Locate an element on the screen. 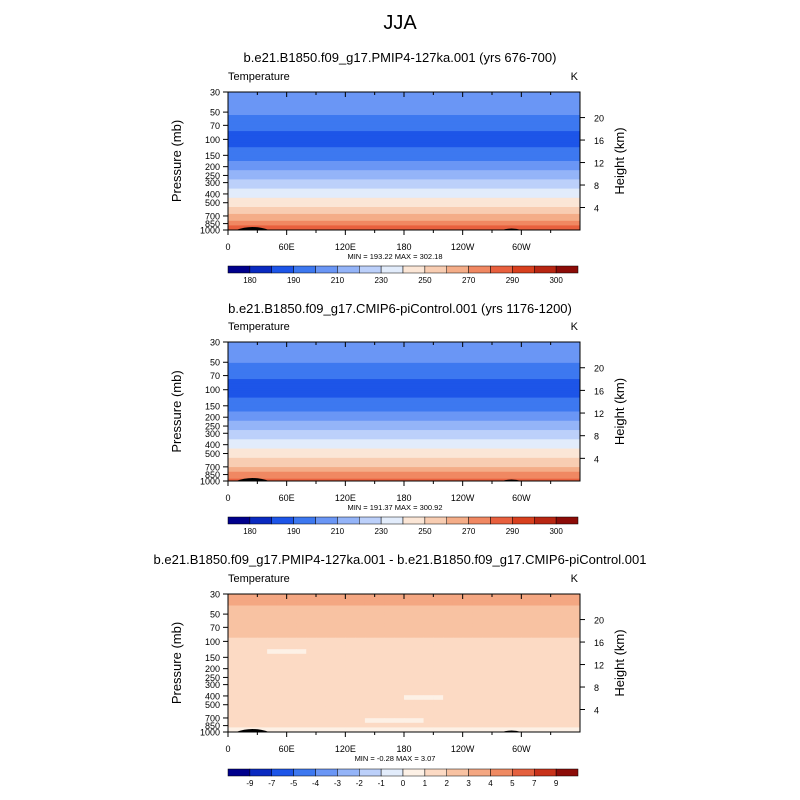  colorbar-label: 230 is located at coordinates (381, 531).